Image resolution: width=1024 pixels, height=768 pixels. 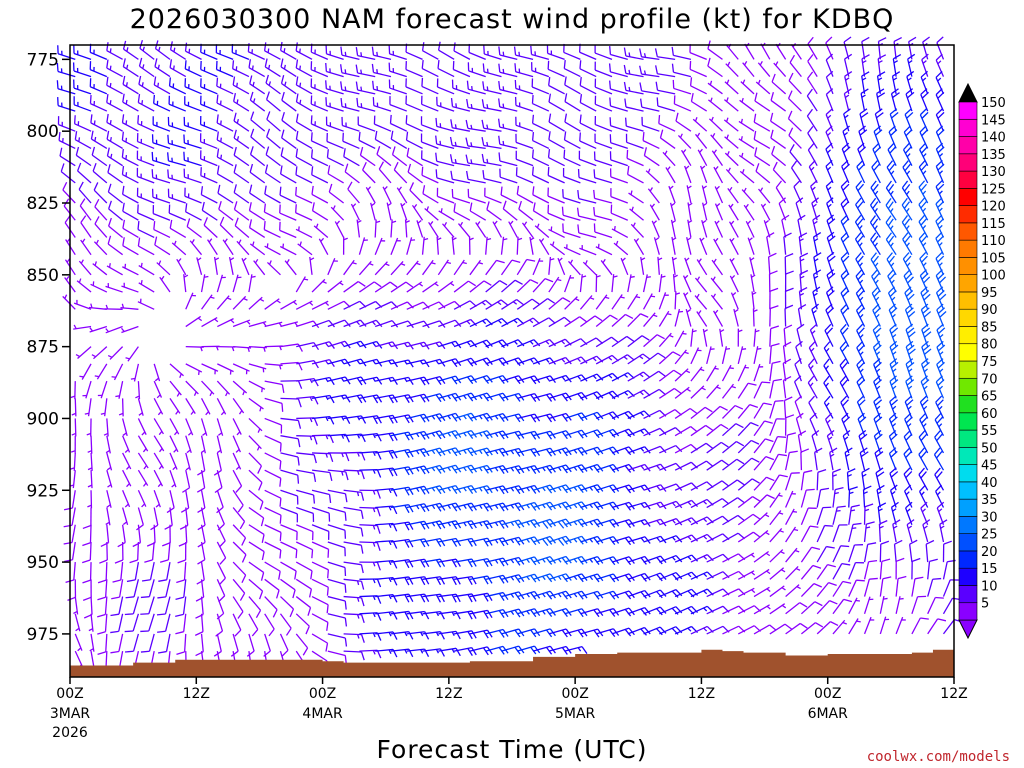 I want to click on colorbar-label: 55, so click(x=989, y=431).